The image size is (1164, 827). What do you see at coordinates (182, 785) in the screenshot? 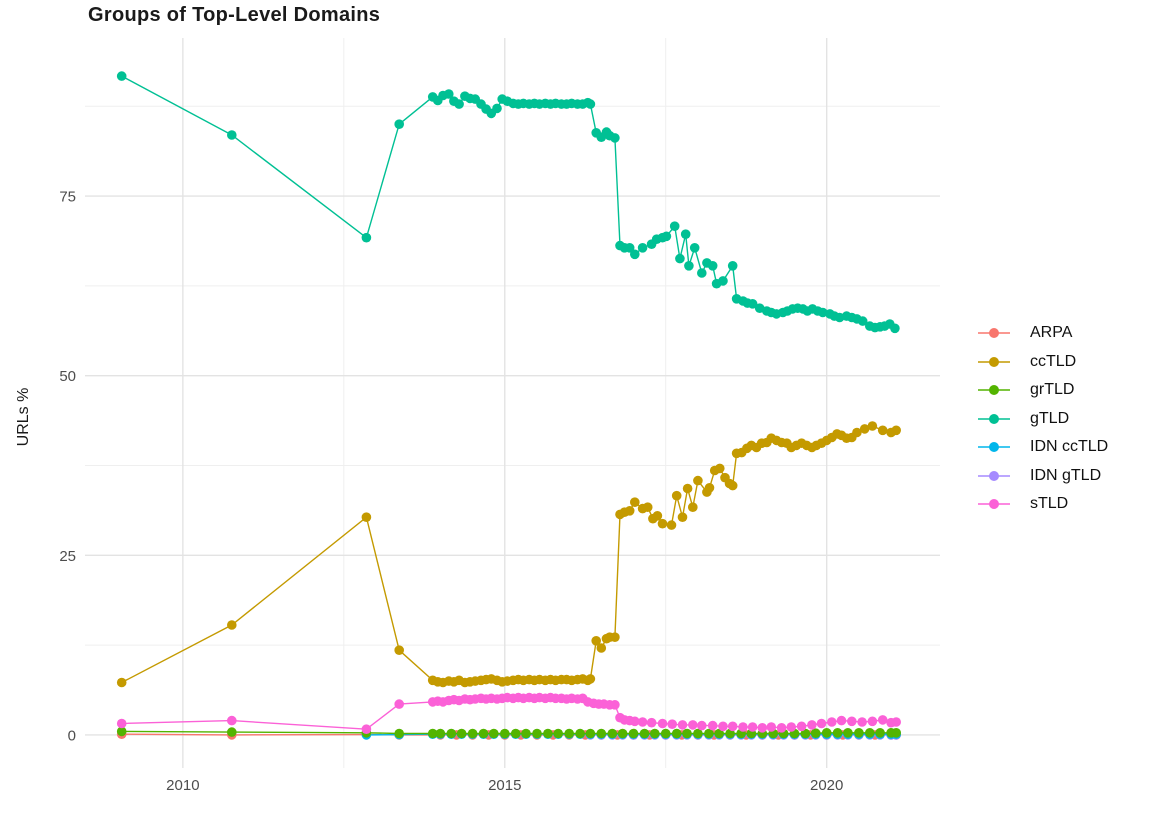
I see `x-tick-label: 2010` at bounding box center [182, 785].